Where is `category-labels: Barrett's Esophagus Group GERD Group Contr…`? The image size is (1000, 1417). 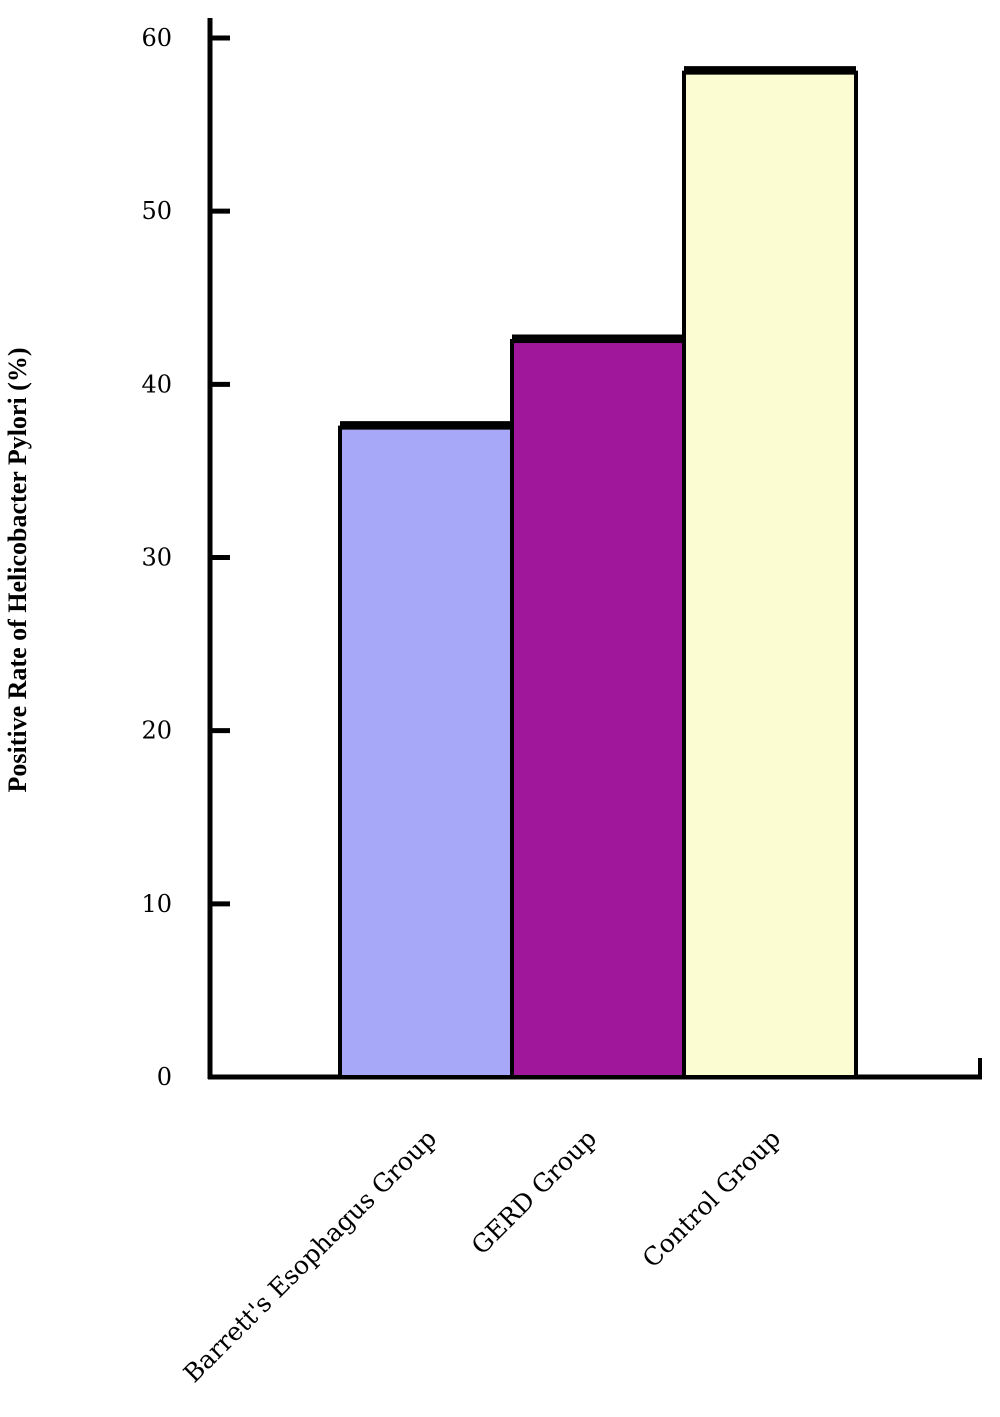
category-labels: Barrett's Esophagus Group GERD Group Contr… is located at coordinates (482, 1256).